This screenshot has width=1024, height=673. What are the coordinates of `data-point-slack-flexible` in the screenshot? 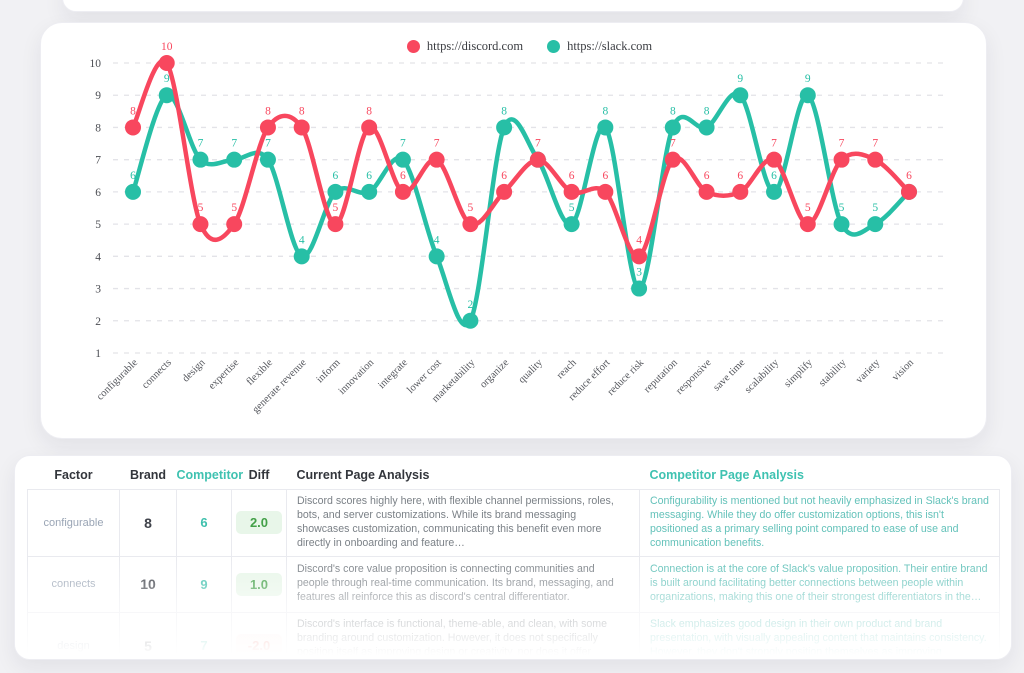 It's located at (267, 159).